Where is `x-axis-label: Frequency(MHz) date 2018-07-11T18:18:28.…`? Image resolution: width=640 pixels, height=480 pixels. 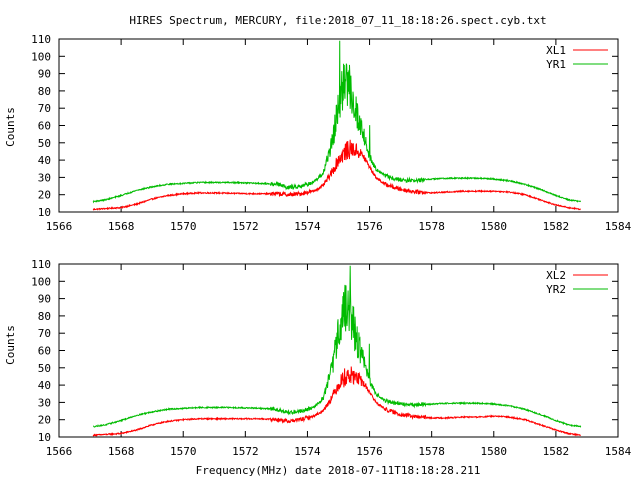
x-axis-label: Frequency(MHz) date 2018-07-11T18:18:28.… is located at coordinates (338, 470).